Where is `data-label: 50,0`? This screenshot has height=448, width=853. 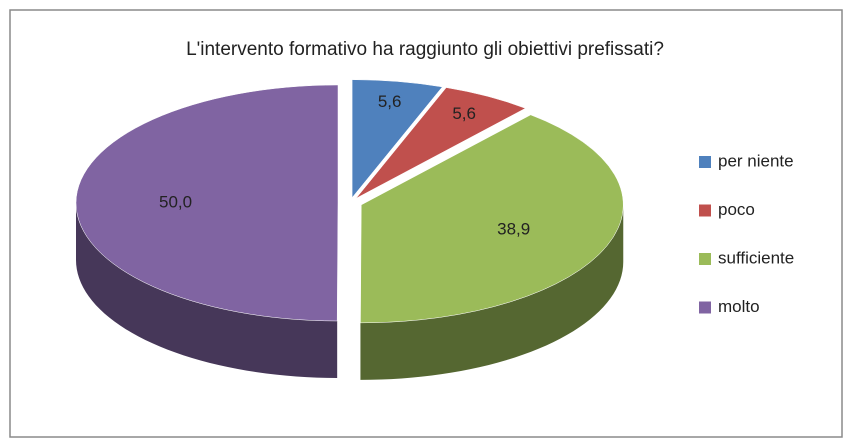 data-label: 50,0 is located at coordinates (175, 201).